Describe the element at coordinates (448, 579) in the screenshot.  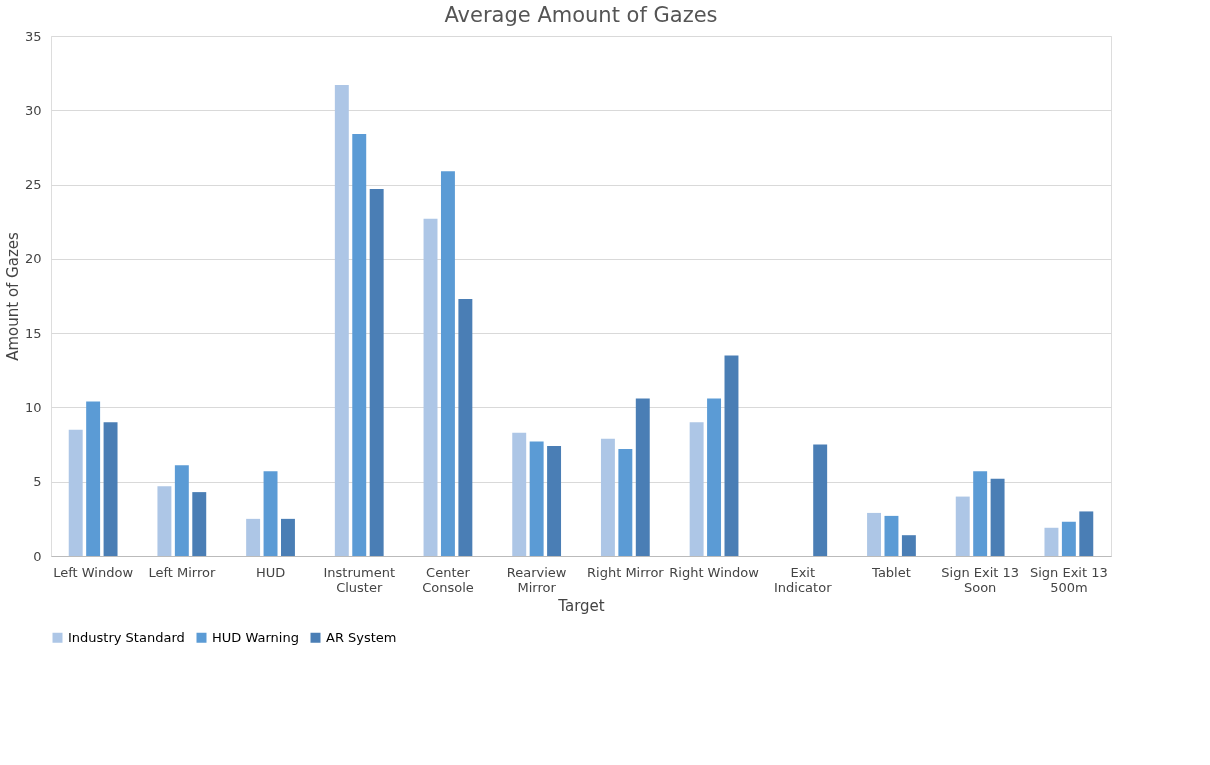
I see `x-tick-label: Center Console` at that location.